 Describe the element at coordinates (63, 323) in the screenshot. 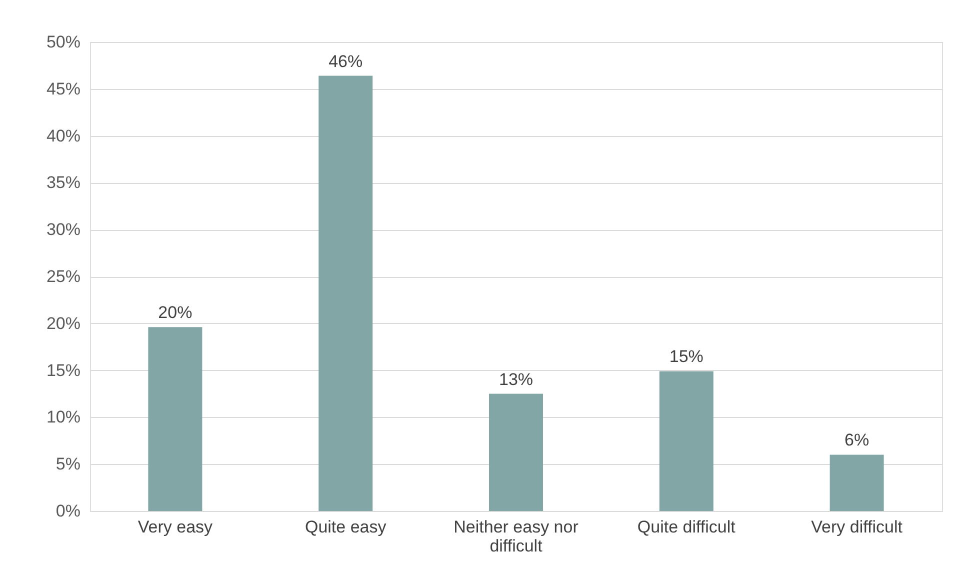

I see `y-tick-label: 20%` at that location.